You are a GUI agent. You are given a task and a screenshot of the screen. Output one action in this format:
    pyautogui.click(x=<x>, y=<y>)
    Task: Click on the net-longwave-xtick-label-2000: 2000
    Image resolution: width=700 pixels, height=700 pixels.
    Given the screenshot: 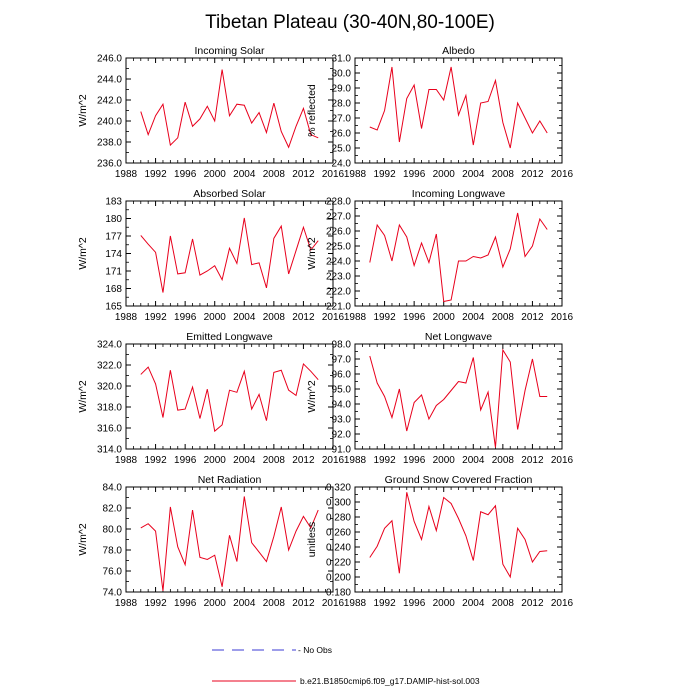 What is the action you would take?
    pyautogui.click(x=444, y=460)
    